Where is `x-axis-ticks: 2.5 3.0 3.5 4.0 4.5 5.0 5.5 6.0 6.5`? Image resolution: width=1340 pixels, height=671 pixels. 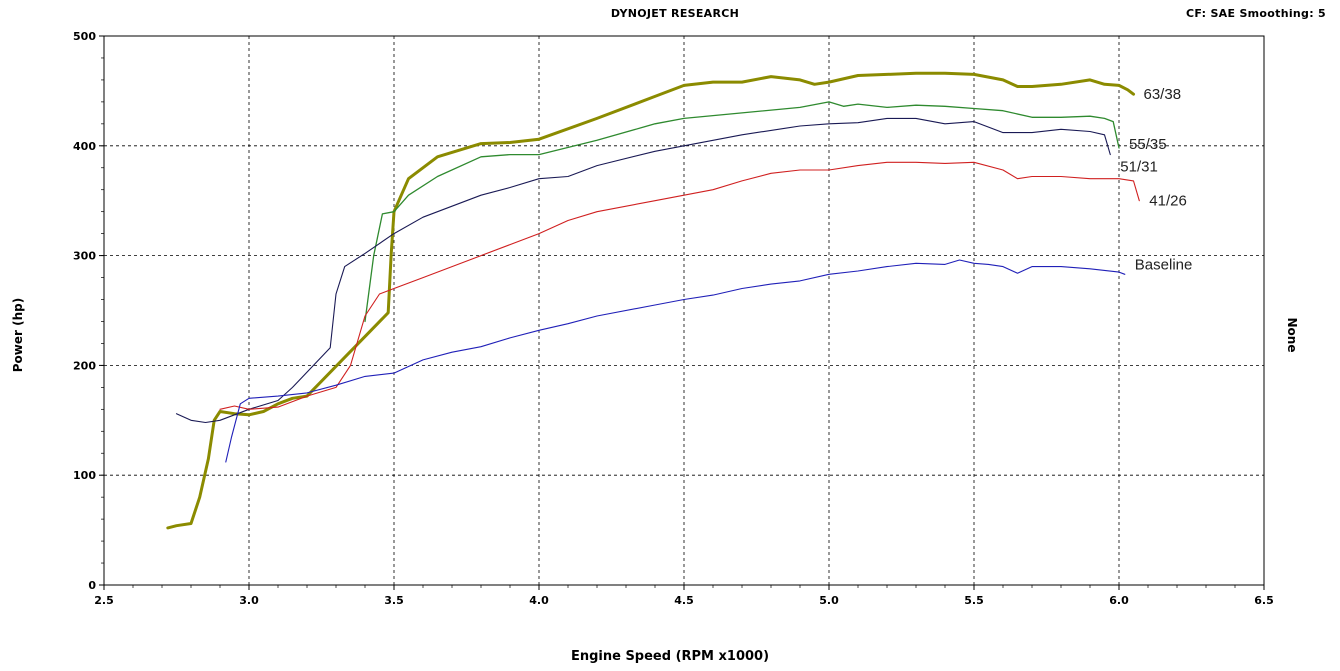 x-axis-ticks: 2.5 3.0 3.5 4.0 4.5 5.0 5.5 6.0 6.5 is located at coordinates (684, 596).